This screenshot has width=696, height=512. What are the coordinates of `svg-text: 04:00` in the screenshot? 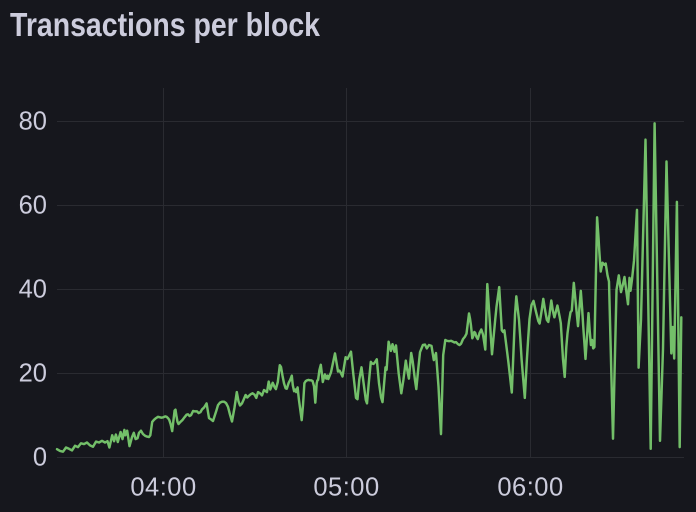 It's located at (163, 488).